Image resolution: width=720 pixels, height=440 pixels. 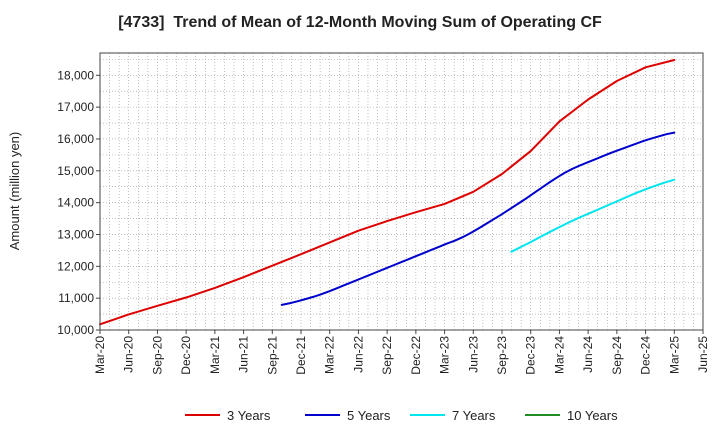 What do you see at coordinates (75, 75) in the screenshot?
I see `y-tick-label: 18,000` at bounding box center [75, 75].